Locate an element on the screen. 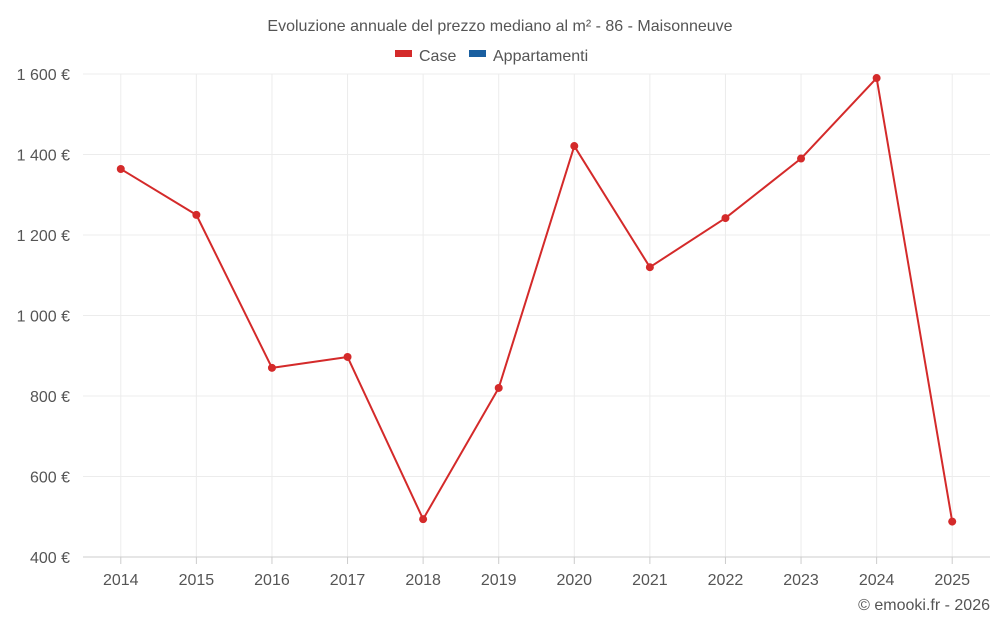 The height and width of the screenshot is (625, 1000). y-tick-label: 1 600 € is located at coordinates (43, 75).